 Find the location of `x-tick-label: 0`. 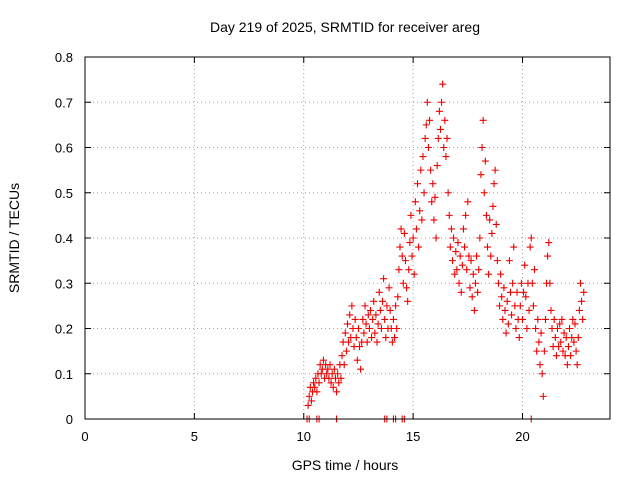

x-tick-label: 0 is located at coordinates (84, 436).